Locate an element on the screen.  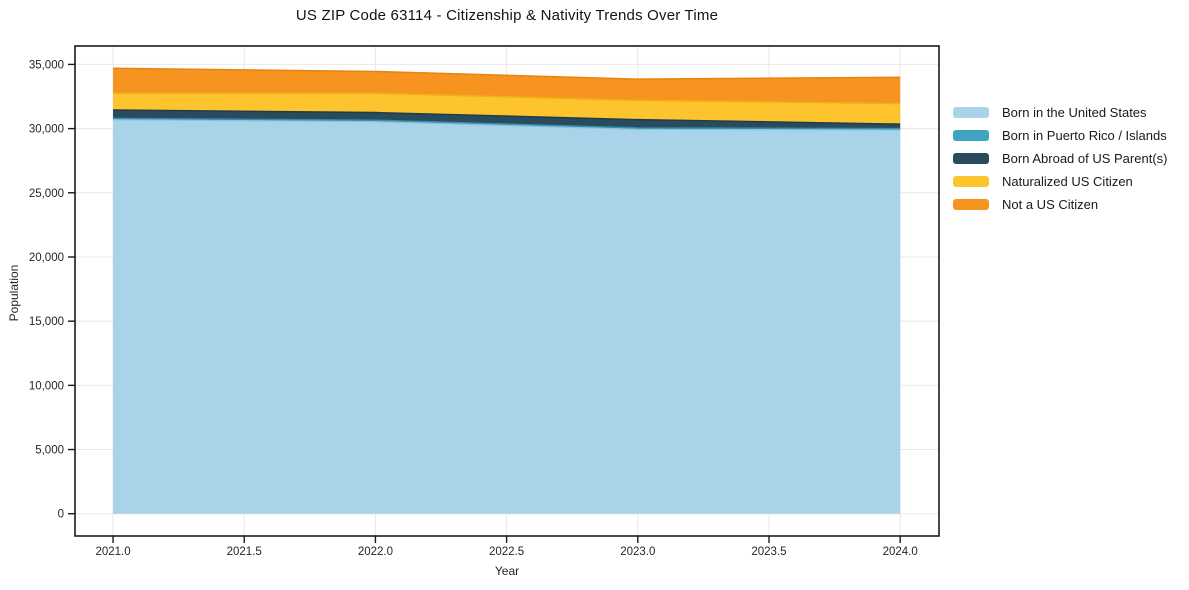
y-tick-label: 10,000 is located at coordinates (46, 386).